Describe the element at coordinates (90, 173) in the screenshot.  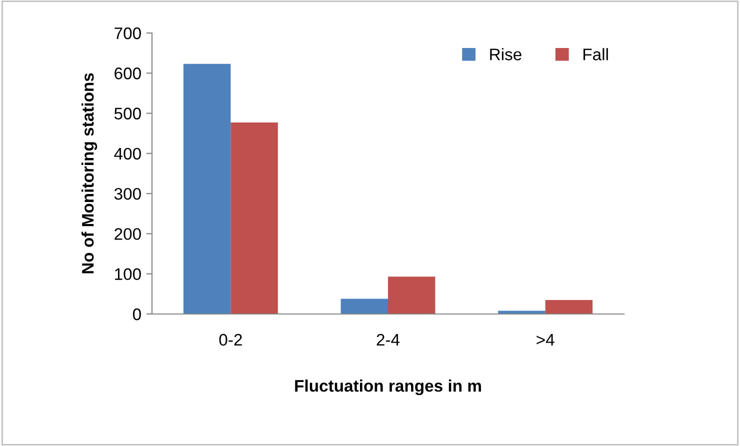
I see `y-axis-title: No of Monitoring stations` at that location.